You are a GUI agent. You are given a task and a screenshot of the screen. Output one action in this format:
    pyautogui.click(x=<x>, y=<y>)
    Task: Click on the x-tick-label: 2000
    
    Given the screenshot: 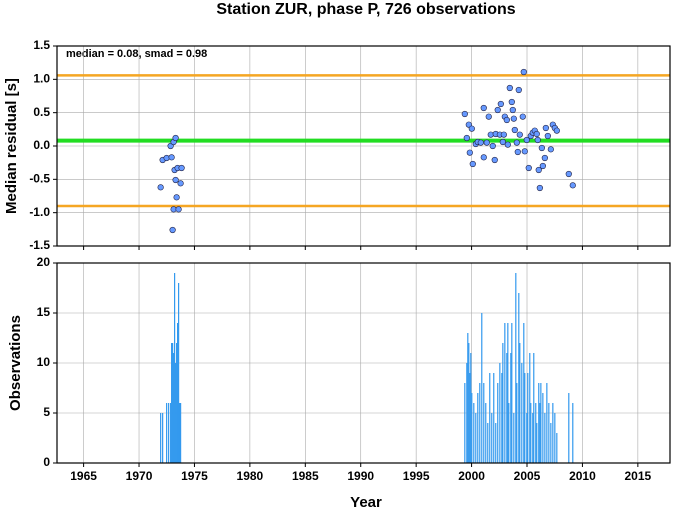 What is the action you would take?
    pyautogui.click(x=471, y=476)
    